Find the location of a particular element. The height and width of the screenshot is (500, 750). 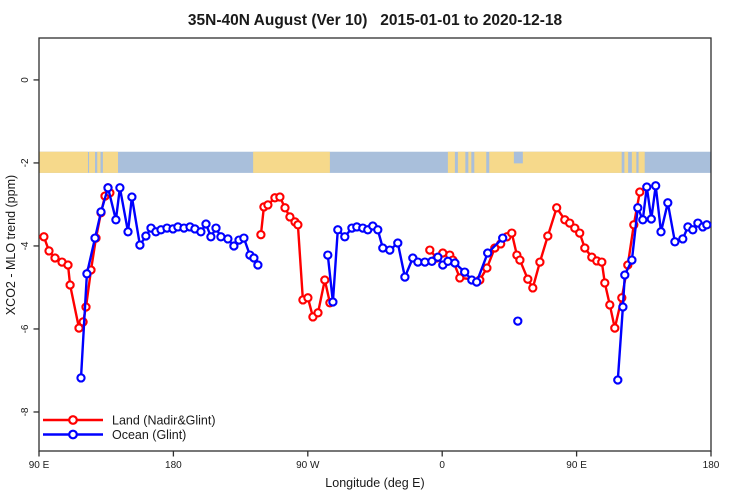

y-tick-label: -4 is located at coordinates (25, 245).